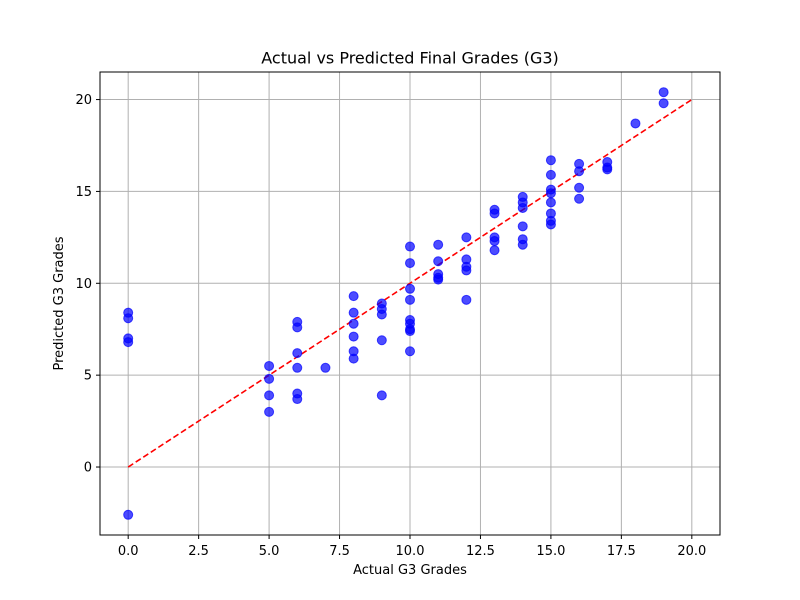  I want to click on y-tick-label: 5, so click(88, 376).